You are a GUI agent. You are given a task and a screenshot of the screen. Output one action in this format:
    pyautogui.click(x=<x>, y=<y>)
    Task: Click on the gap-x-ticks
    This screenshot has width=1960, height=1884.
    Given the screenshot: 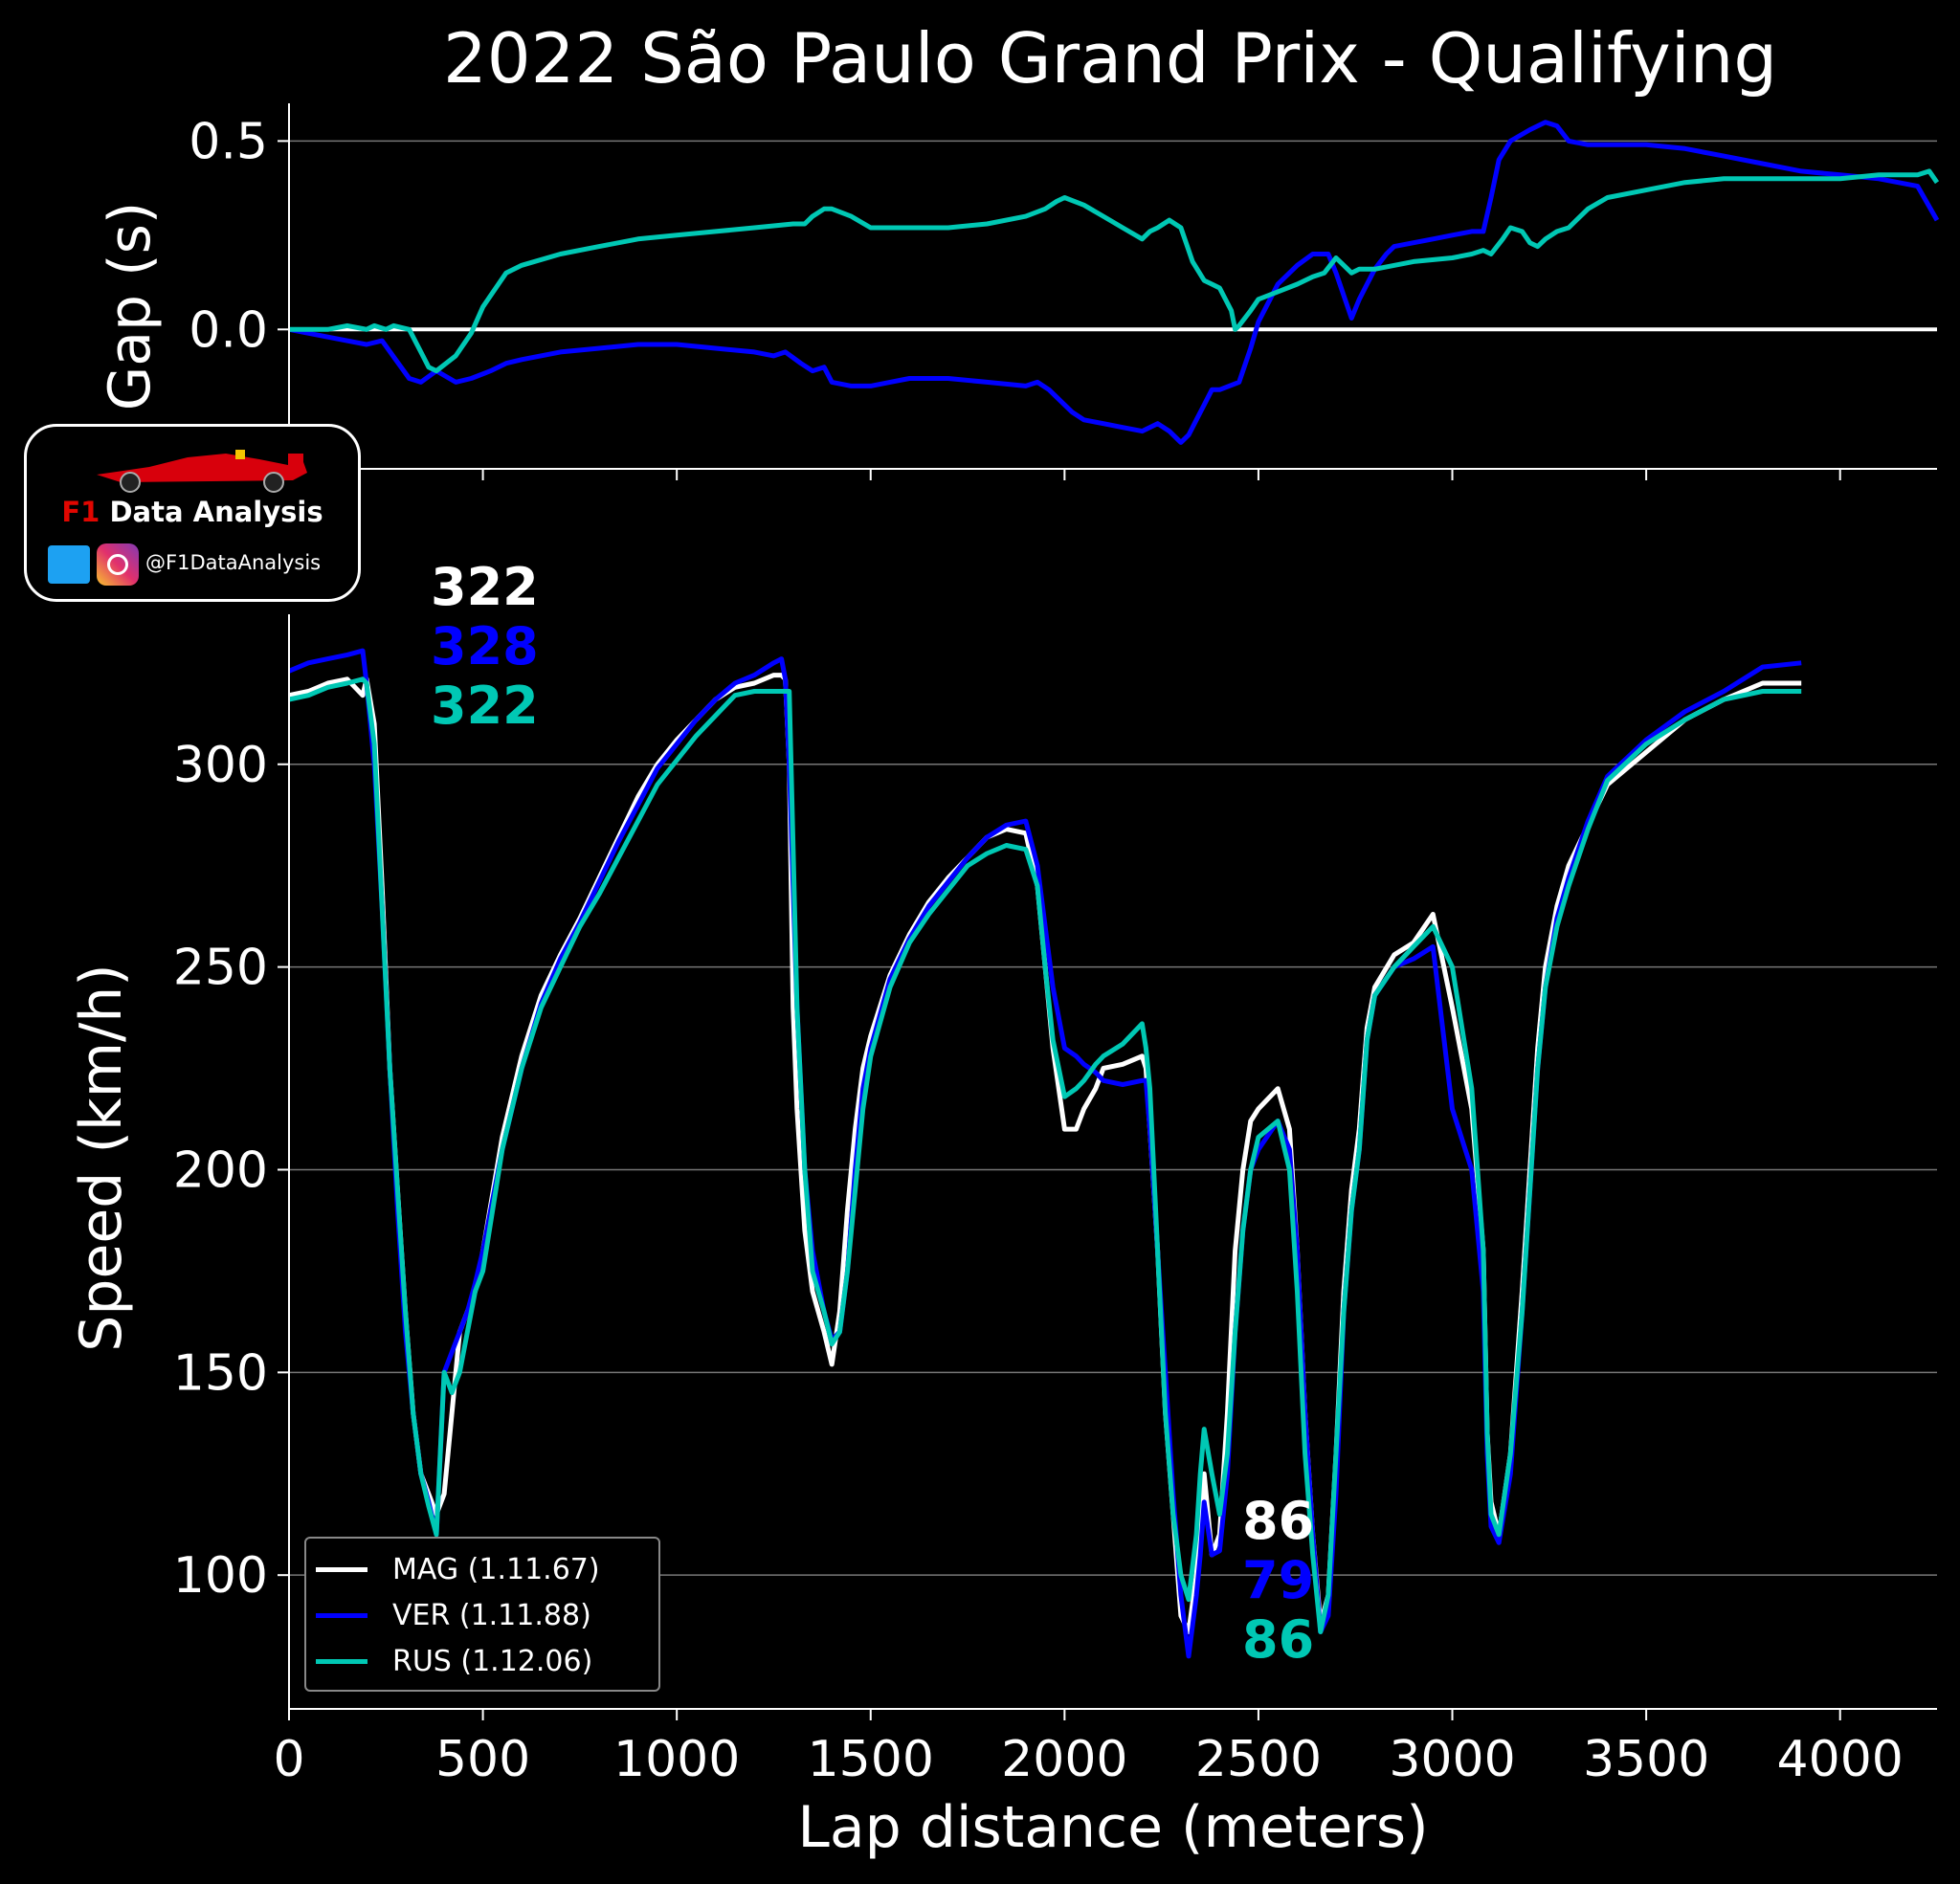 What is the action you would take?
    pyautogui.click(x=1161, y=474)
    